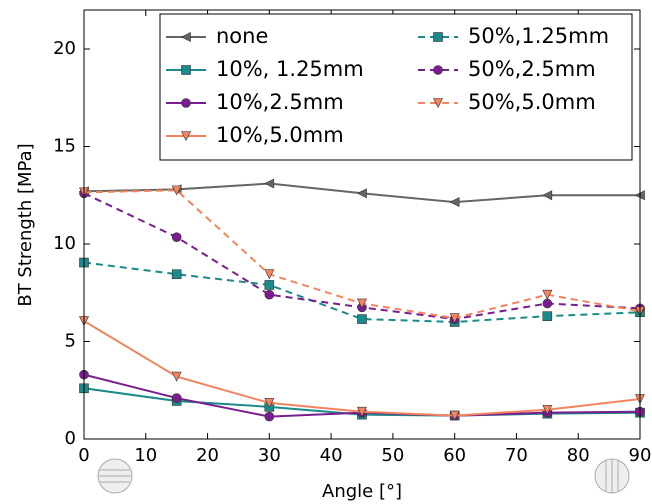 The image size is (652, 504). What do you see at coordinates (145, 455) in the screenshot?
I see `x-tick-label: 10` at bounding box center [145, 455].